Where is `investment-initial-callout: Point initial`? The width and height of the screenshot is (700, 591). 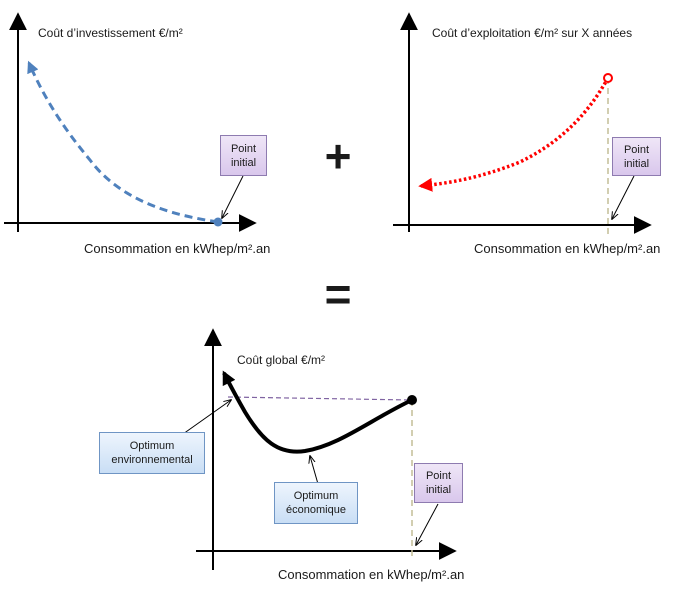
investment-initial-callout: Point initial is located at coordinates (243, 155).